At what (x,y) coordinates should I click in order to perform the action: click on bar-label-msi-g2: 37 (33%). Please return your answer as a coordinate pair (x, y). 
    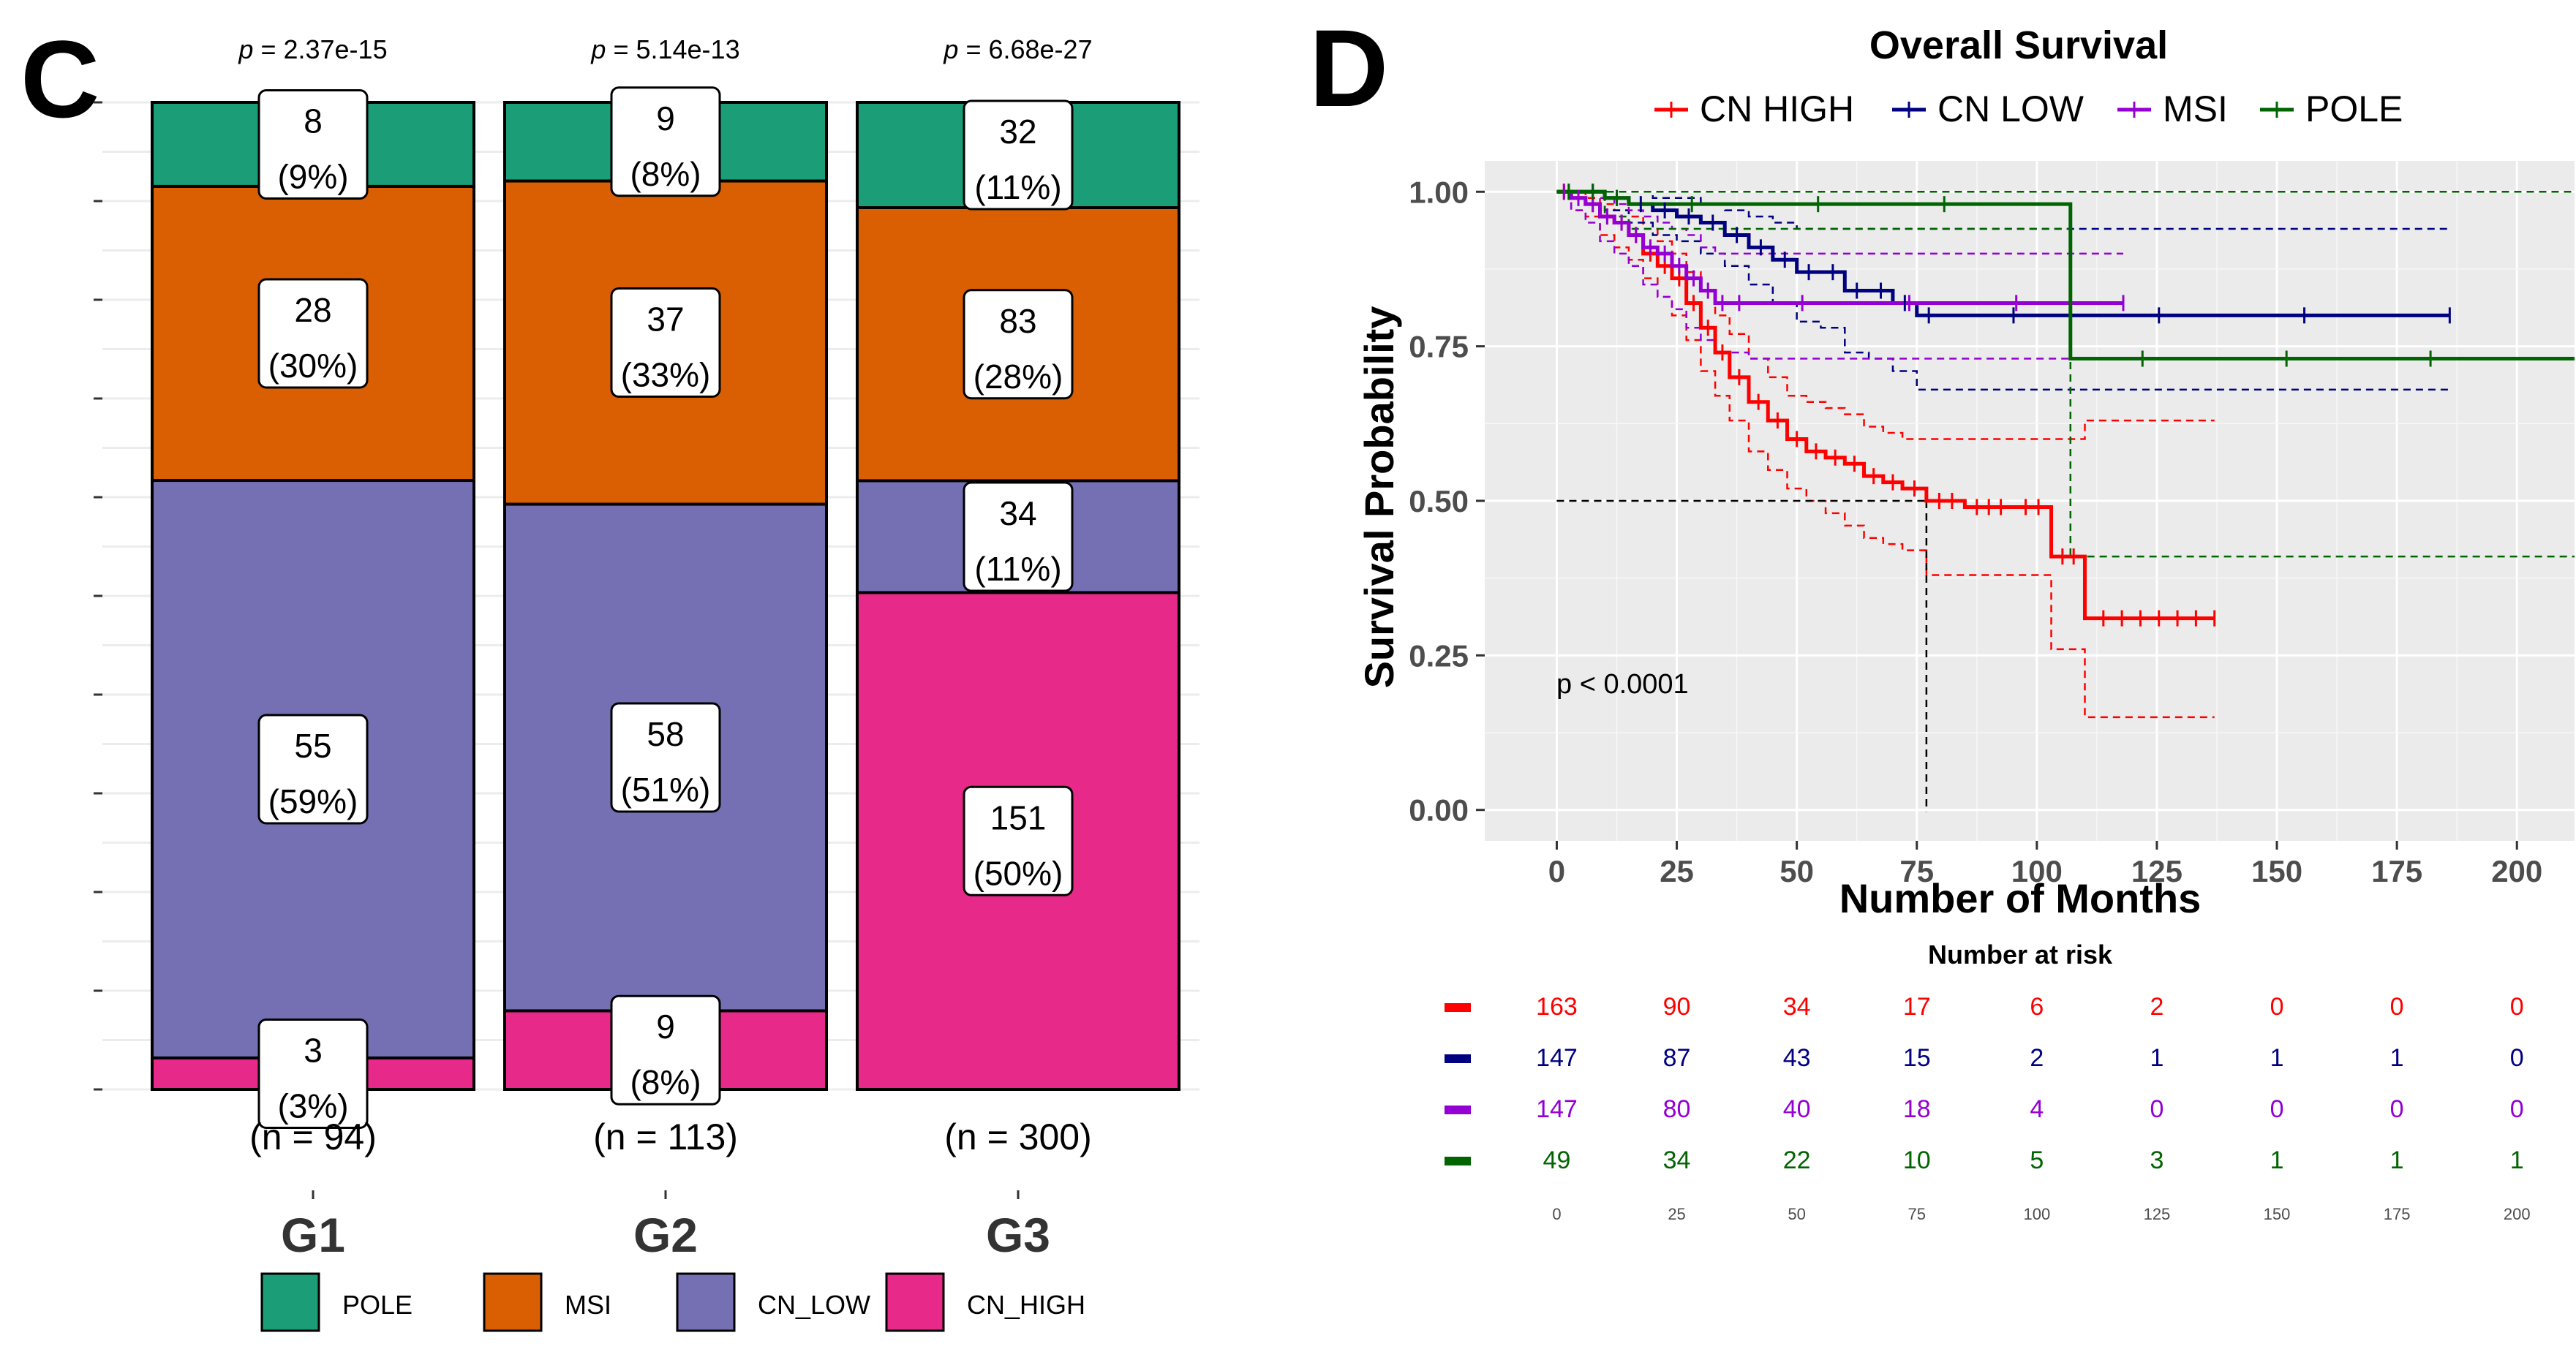
    Looking at the image, I should click on (665, 342).